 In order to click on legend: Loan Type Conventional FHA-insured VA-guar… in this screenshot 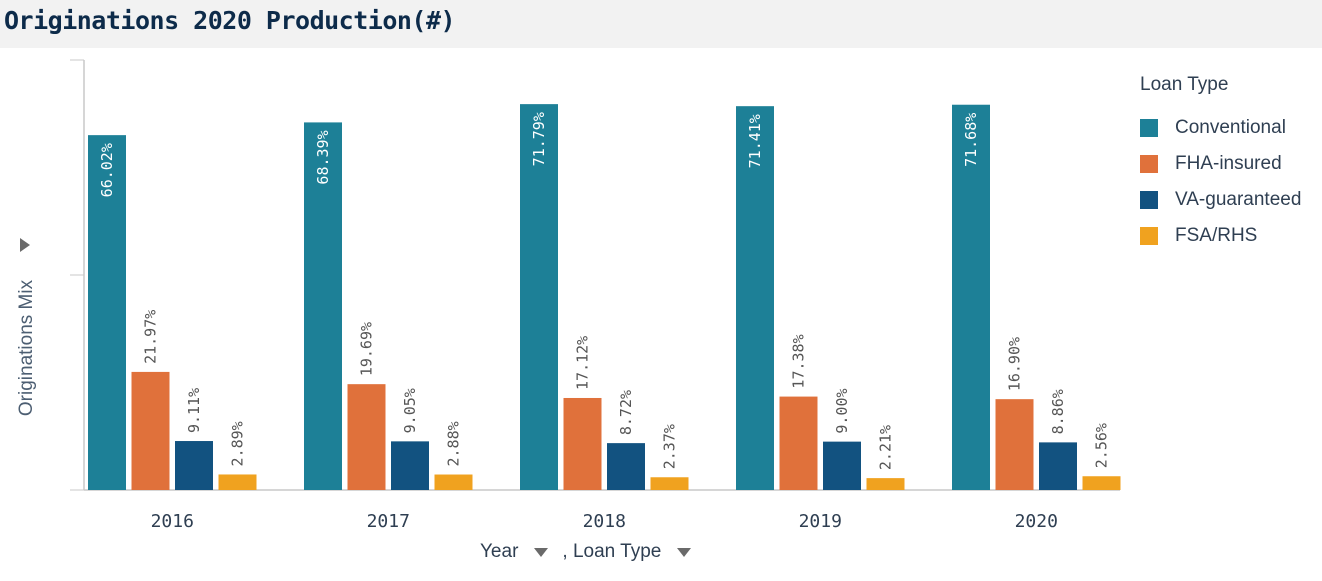, I will do `click(1220, 164)`.